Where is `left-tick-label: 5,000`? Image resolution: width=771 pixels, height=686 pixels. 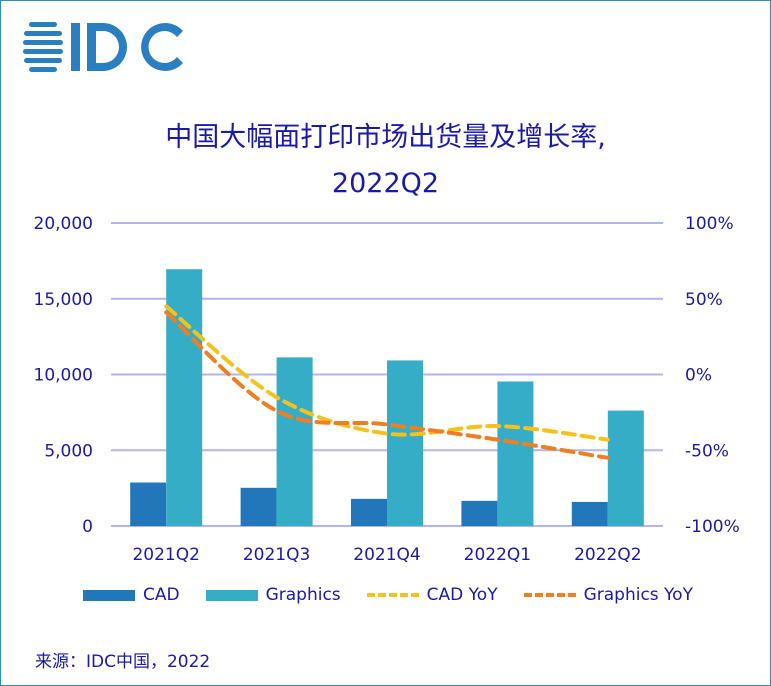
left-tick-label: 5,000 is located at coordinates (68, 451).